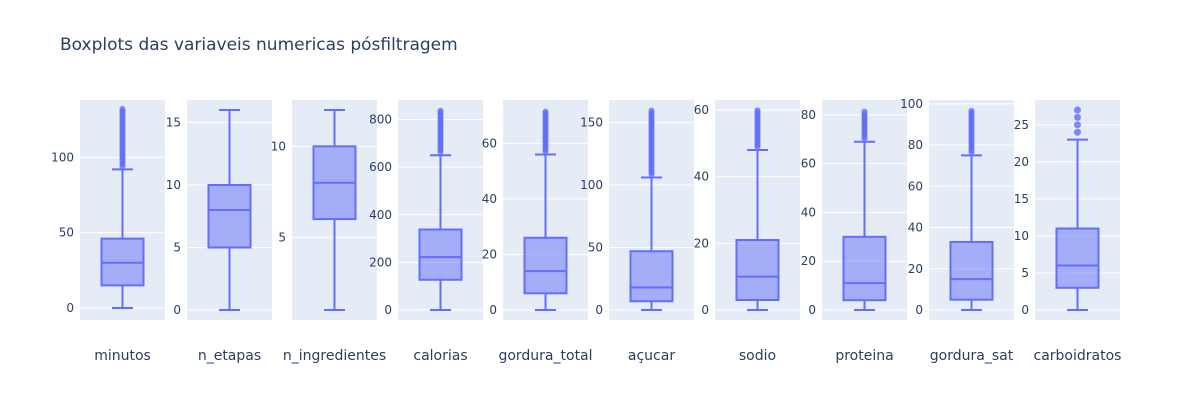 This screenshot has height=400, width=1200. Describe the element at coordinates (1078, 356) in the screenshot. I see `x-category-label: carboidratos` at that location.